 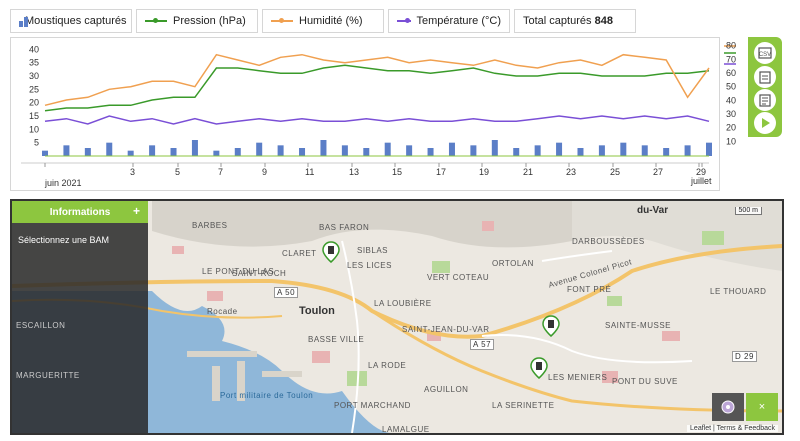 I want to click on total-captured: Total capturés 848, so click(x=575, y=21).